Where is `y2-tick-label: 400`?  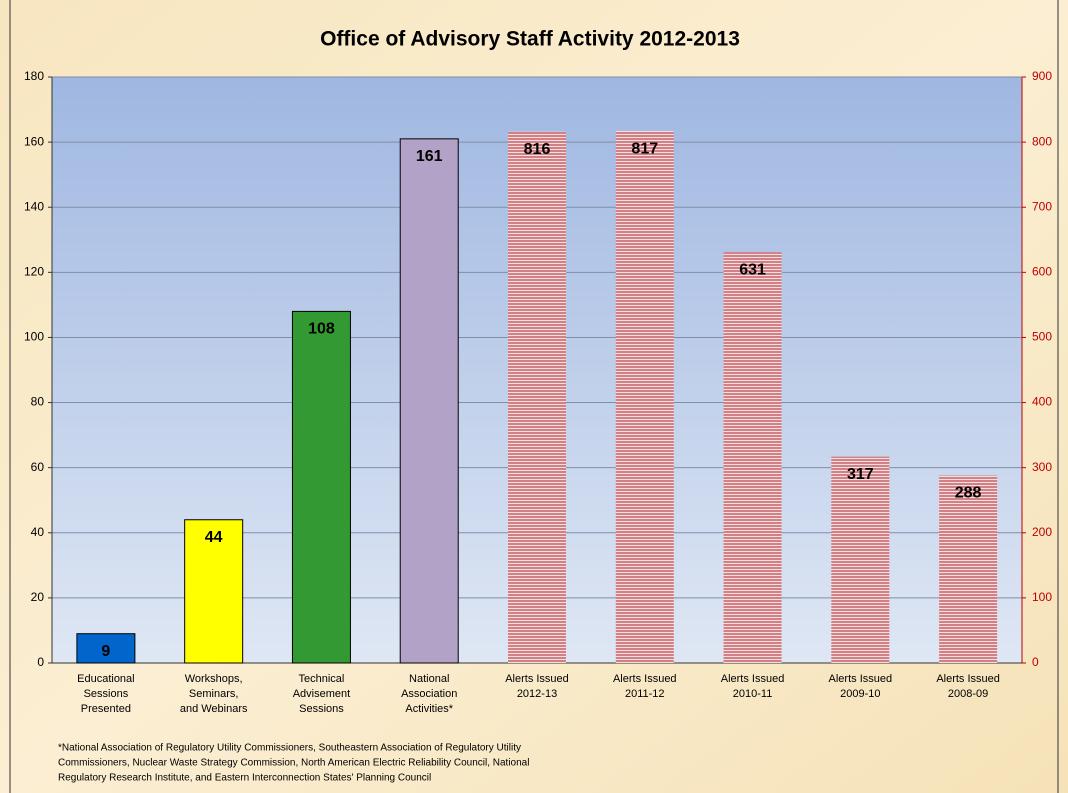
y2-tick-label: 400 is located at coordinates (1042, 402).